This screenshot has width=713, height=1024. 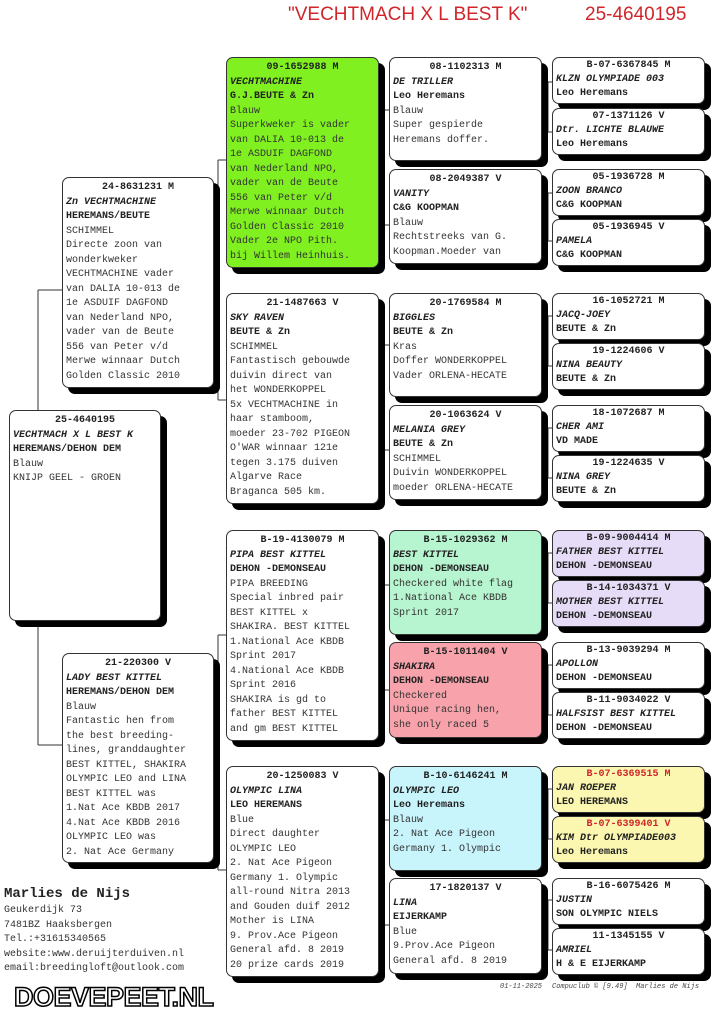 I want to click on note-line: tegen 3.175 duiven, so click(x=284, y=463).